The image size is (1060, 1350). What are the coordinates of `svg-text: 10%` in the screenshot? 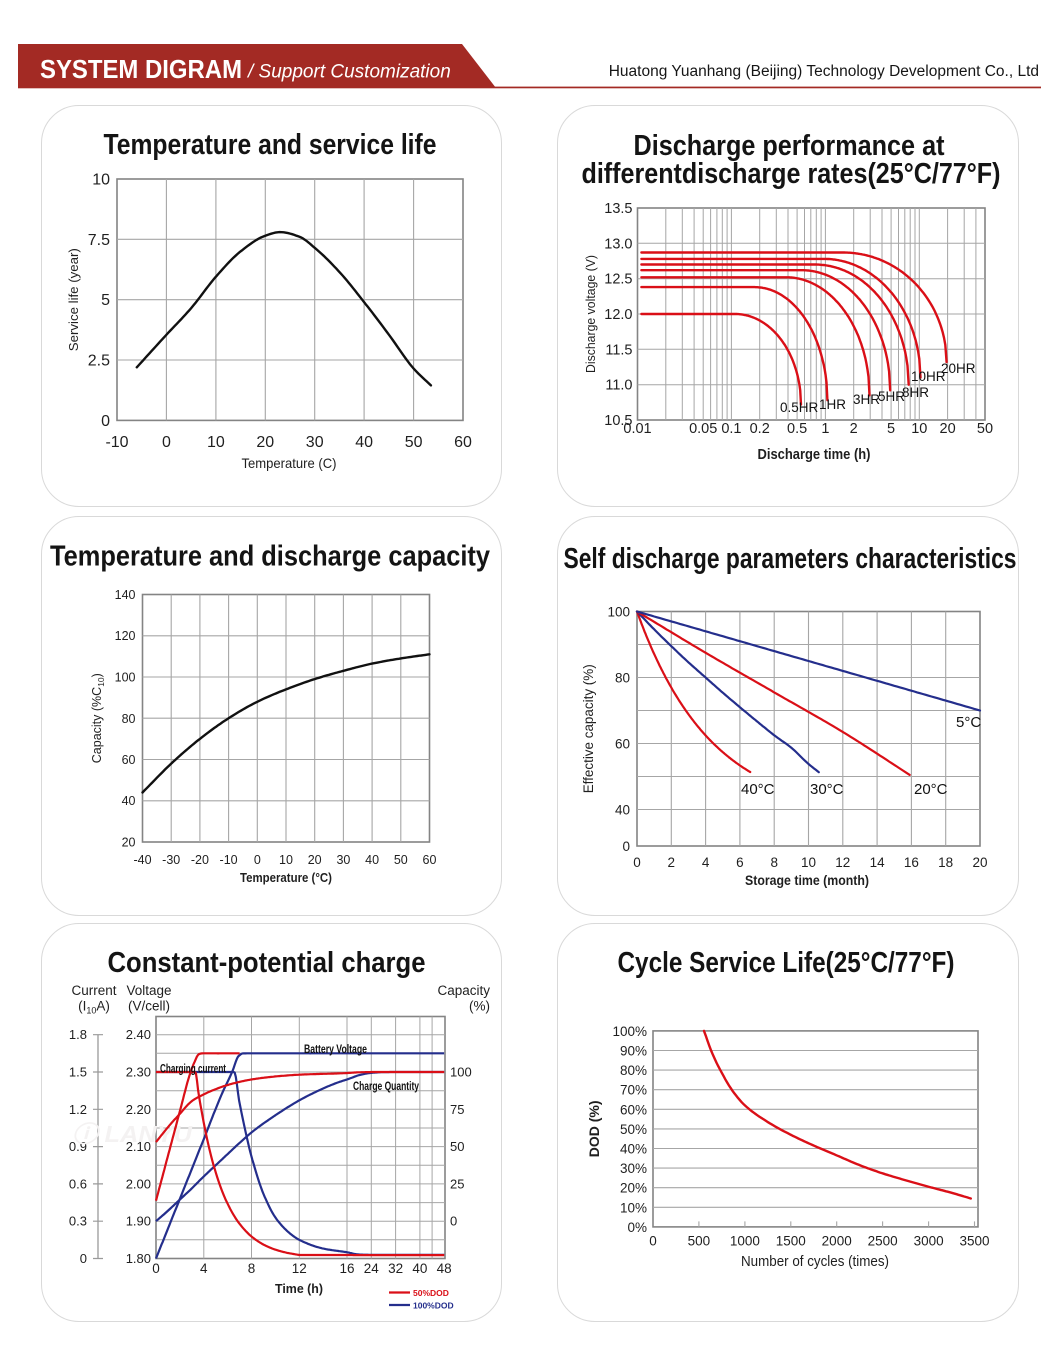 It's located at (633, 1207).